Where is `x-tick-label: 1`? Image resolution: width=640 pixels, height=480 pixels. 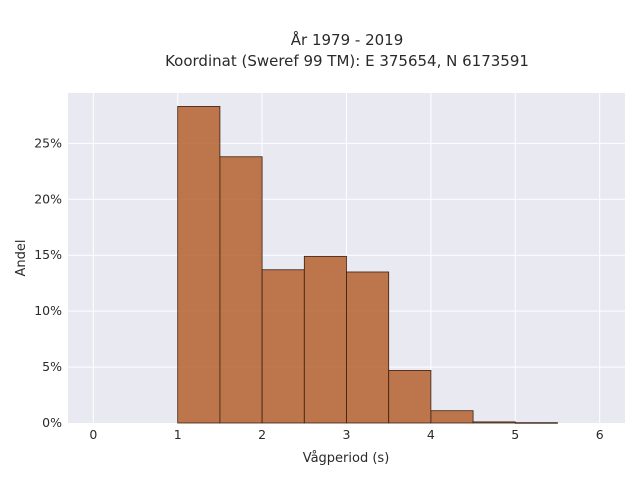 x-tick-label: 1 is located at coordinates (178, 434).